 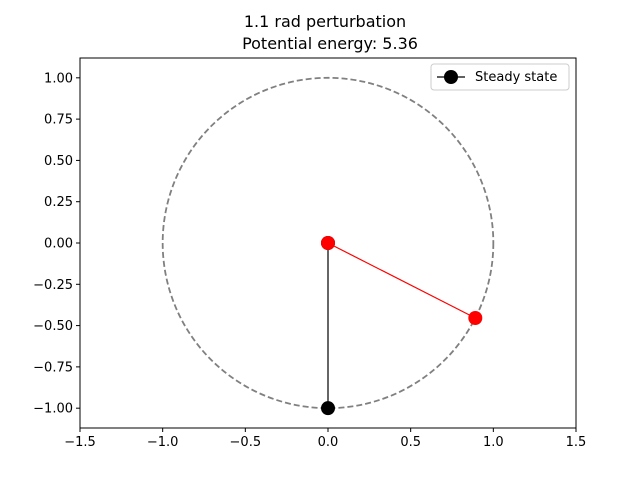 What do you see at coordinates (328, 442) in the screenshot?
I see `x-tick-label: 0.0` at bounding box center [328, 442].